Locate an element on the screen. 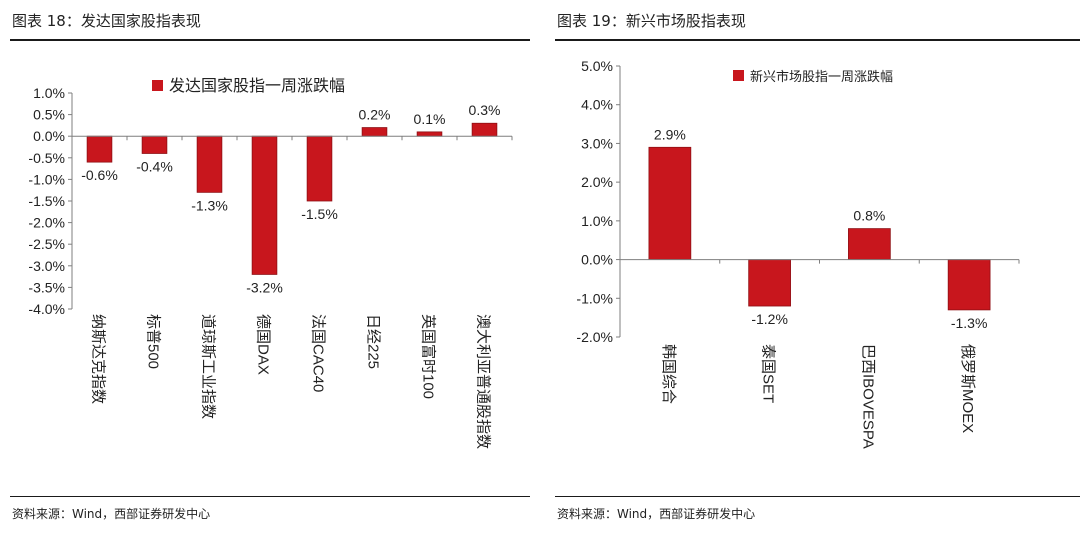 The image size is (1080, 544). figure-title: 图表 19：新兴市场股指表现 is located at coordinates (651, 21).